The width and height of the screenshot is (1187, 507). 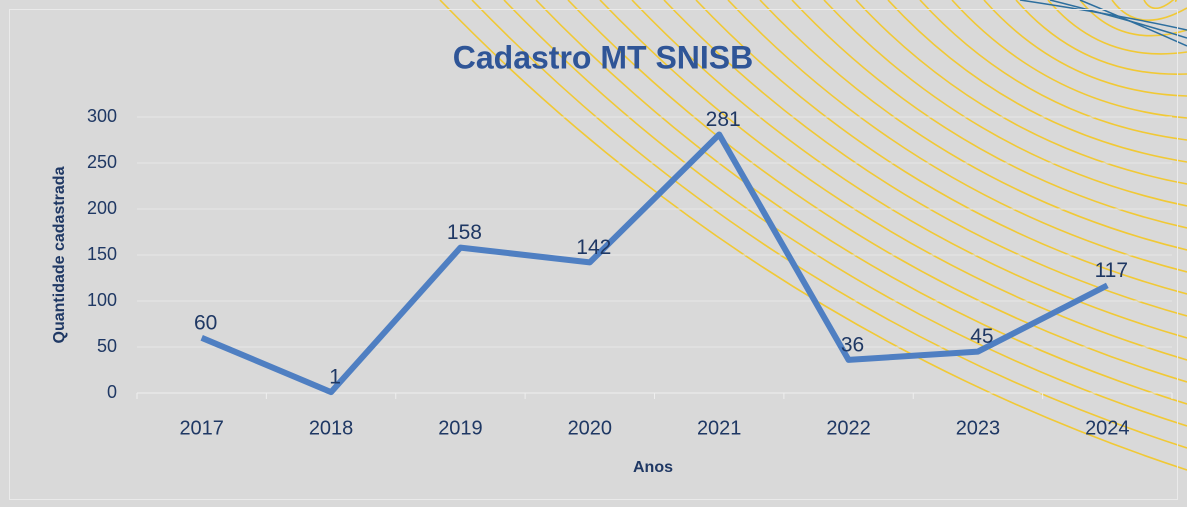 What do you see at coordinates (107, 346) in the screenshot?
I see `y-tick-label: 50` at bounding box center [107, 346].